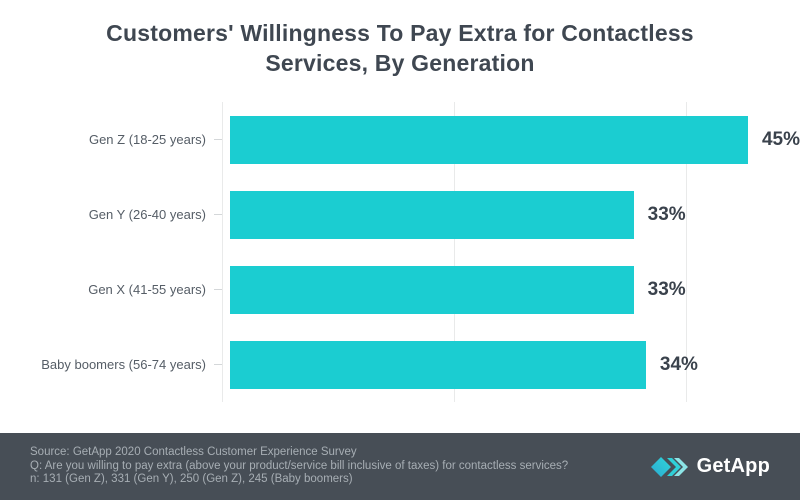  What do you see at coordinates (123, 364) in the screenshot?
I see `category-label: Baby boomers (56-74 years)` at bounding box center [123, 364].